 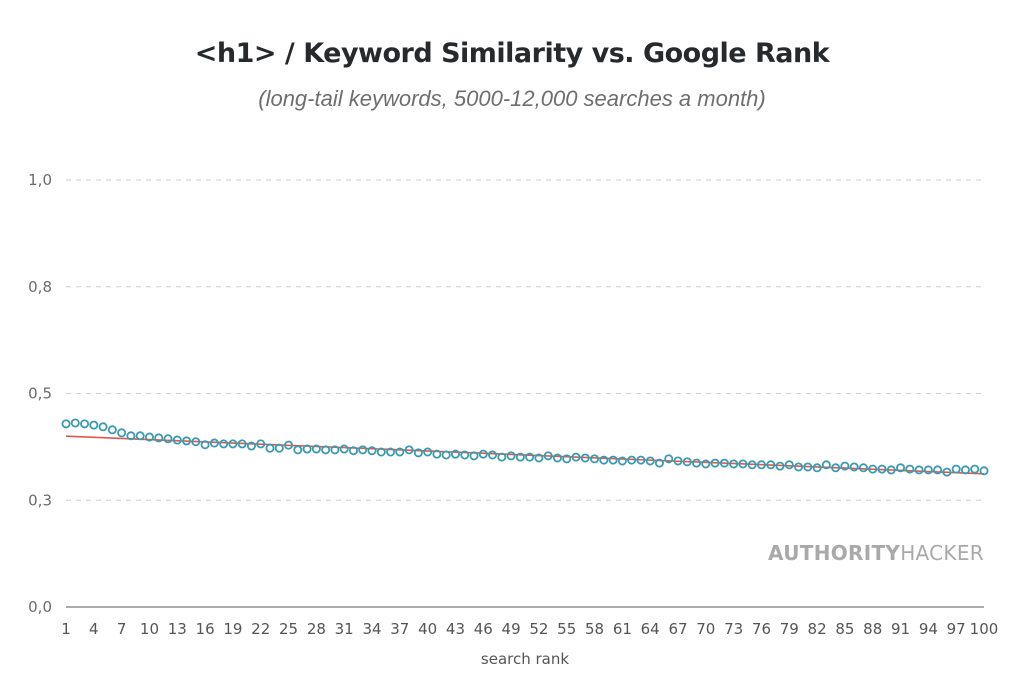 What do you see at coordinates (876, 553) in the screenshot?
I see `authorityhacker-watermark: AUTHORITYHACKER` at bounding box center [876, 553].